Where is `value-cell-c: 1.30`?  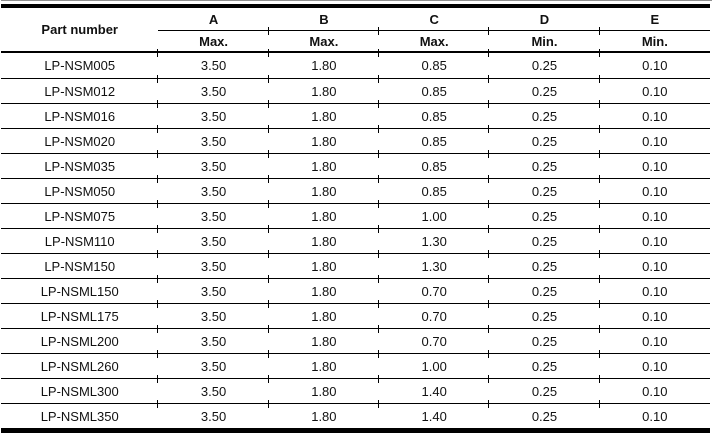
value-cell-c: 1.30 is located at coordinates (434, 239).